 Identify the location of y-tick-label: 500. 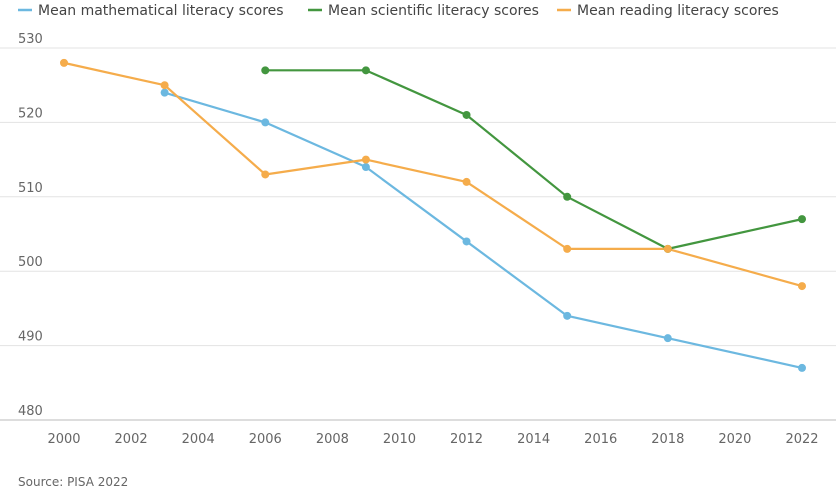
(30, 262).